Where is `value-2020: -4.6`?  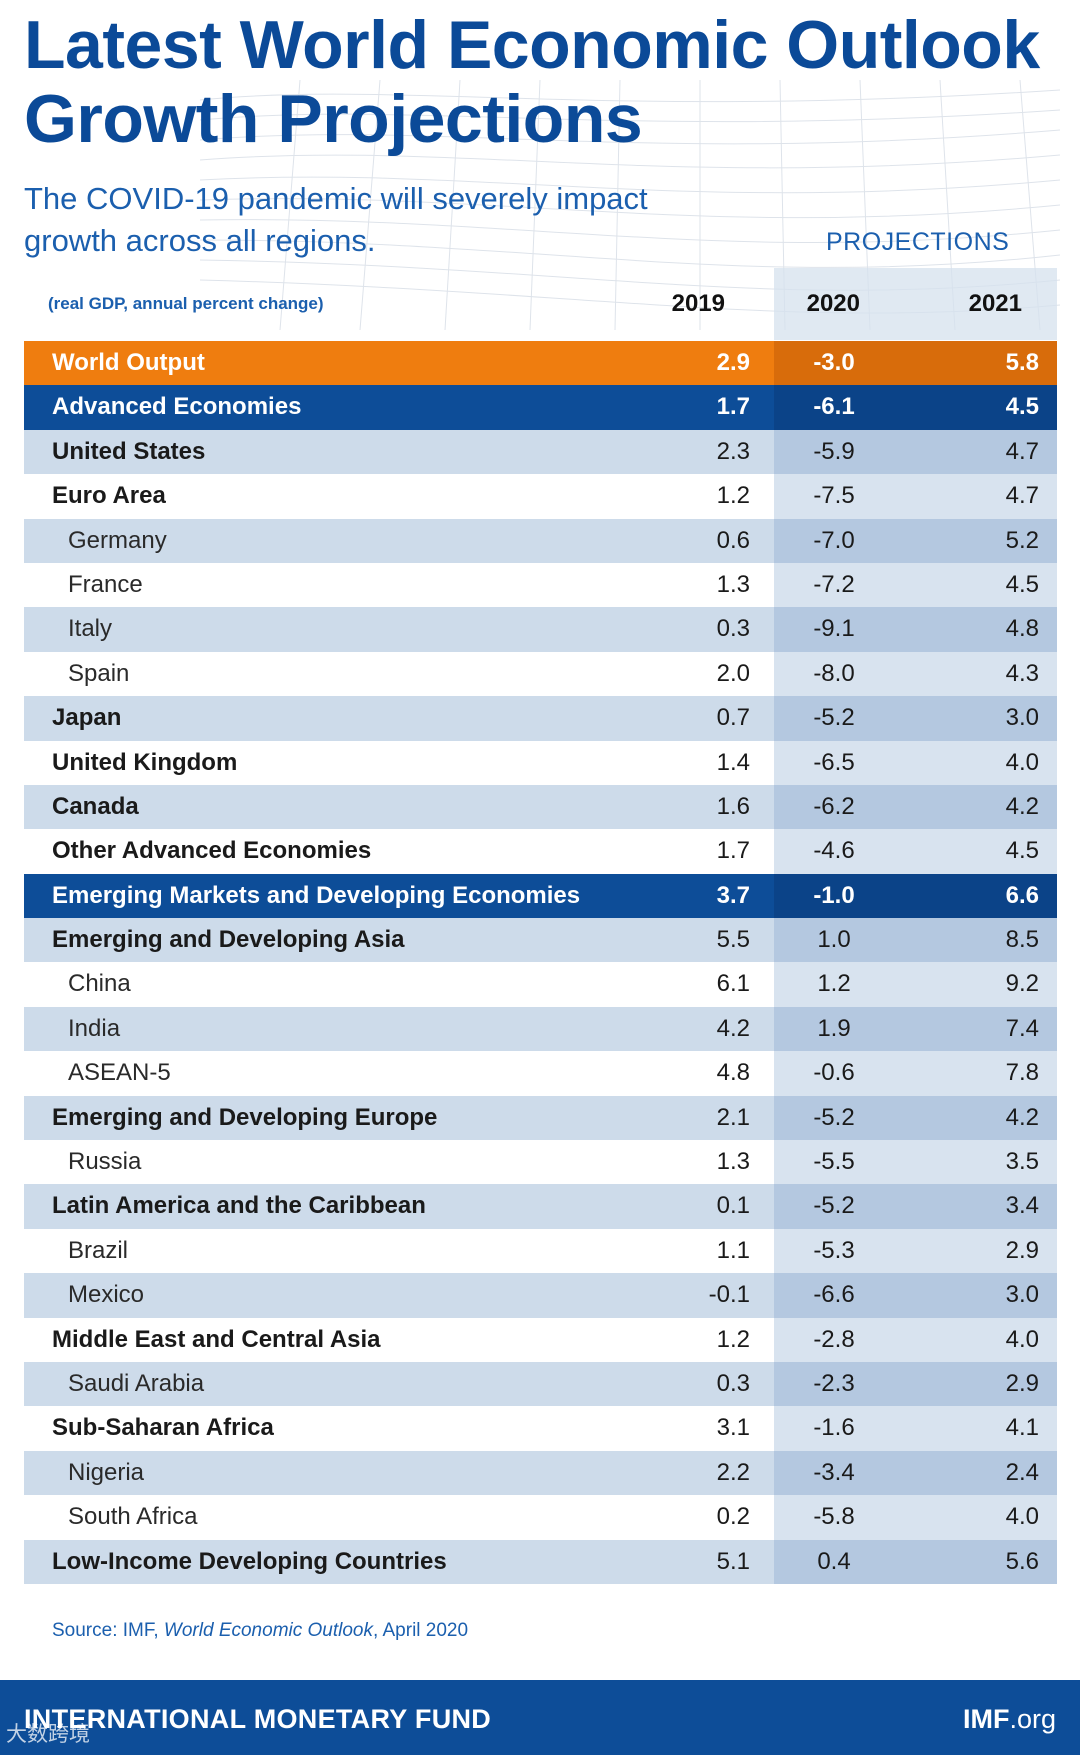 value-2020: -4.6 is located at coordinates (834, 851).